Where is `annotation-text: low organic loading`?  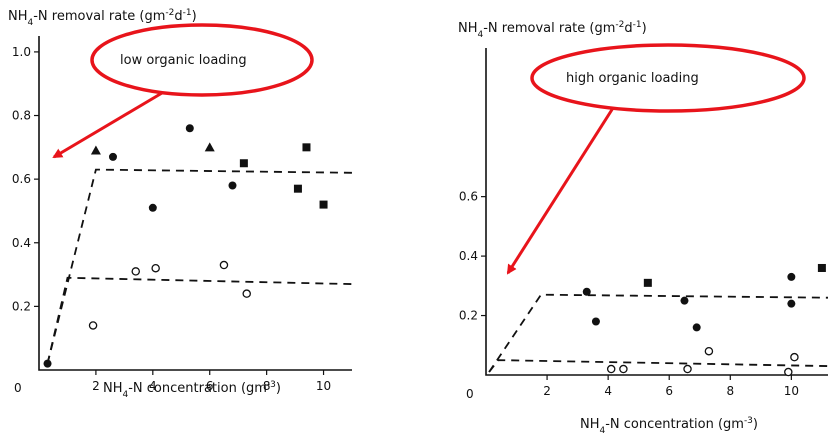
annotation-text: low organic loading is located at coordinates (183, 60).